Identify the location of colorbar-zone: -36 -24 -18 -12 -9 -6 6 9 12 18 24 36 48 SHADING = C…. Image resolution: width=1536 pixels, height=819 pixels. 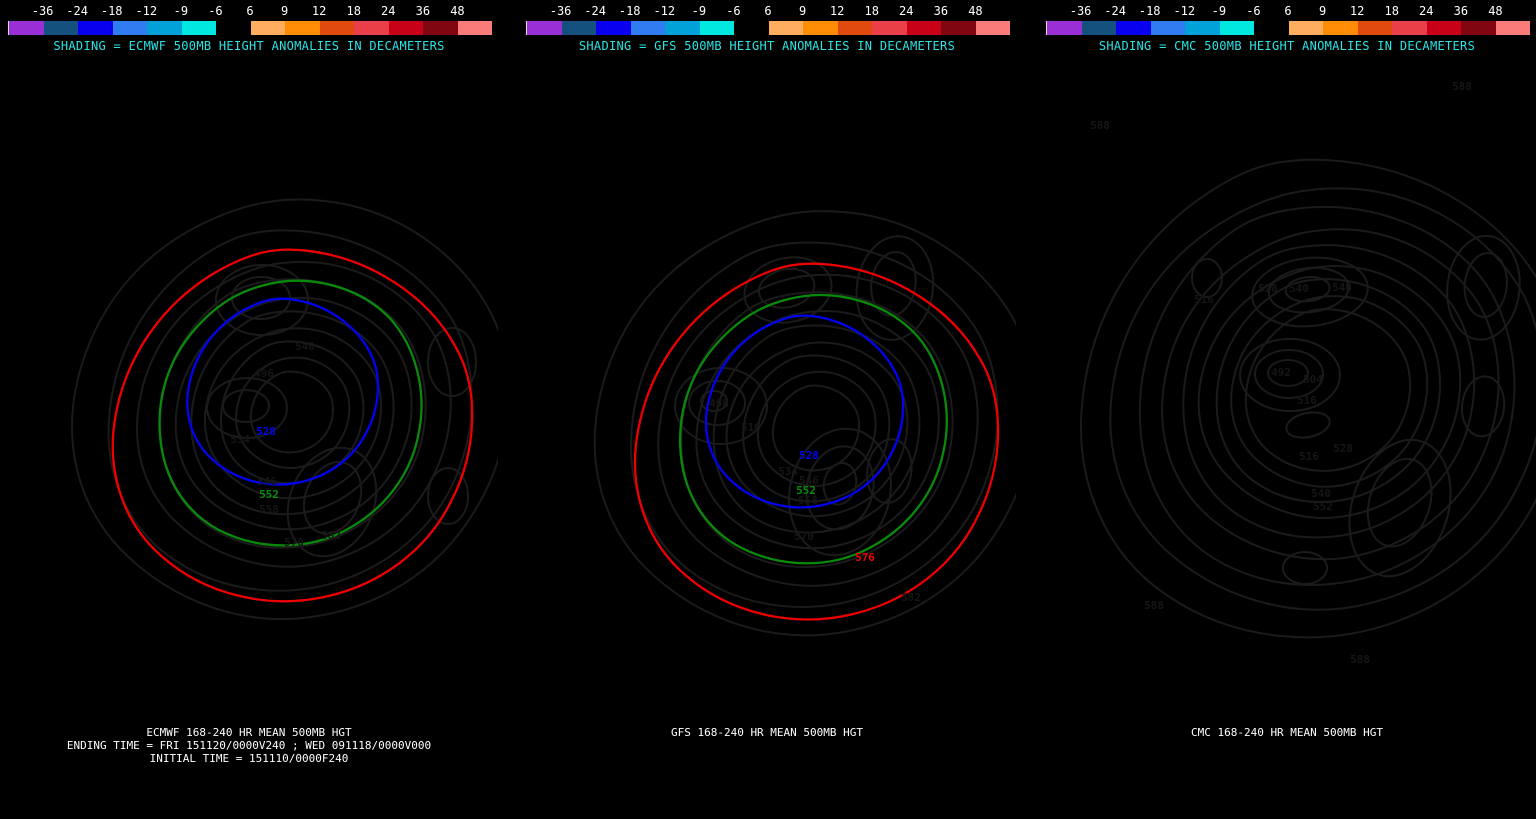
(1287, 30).